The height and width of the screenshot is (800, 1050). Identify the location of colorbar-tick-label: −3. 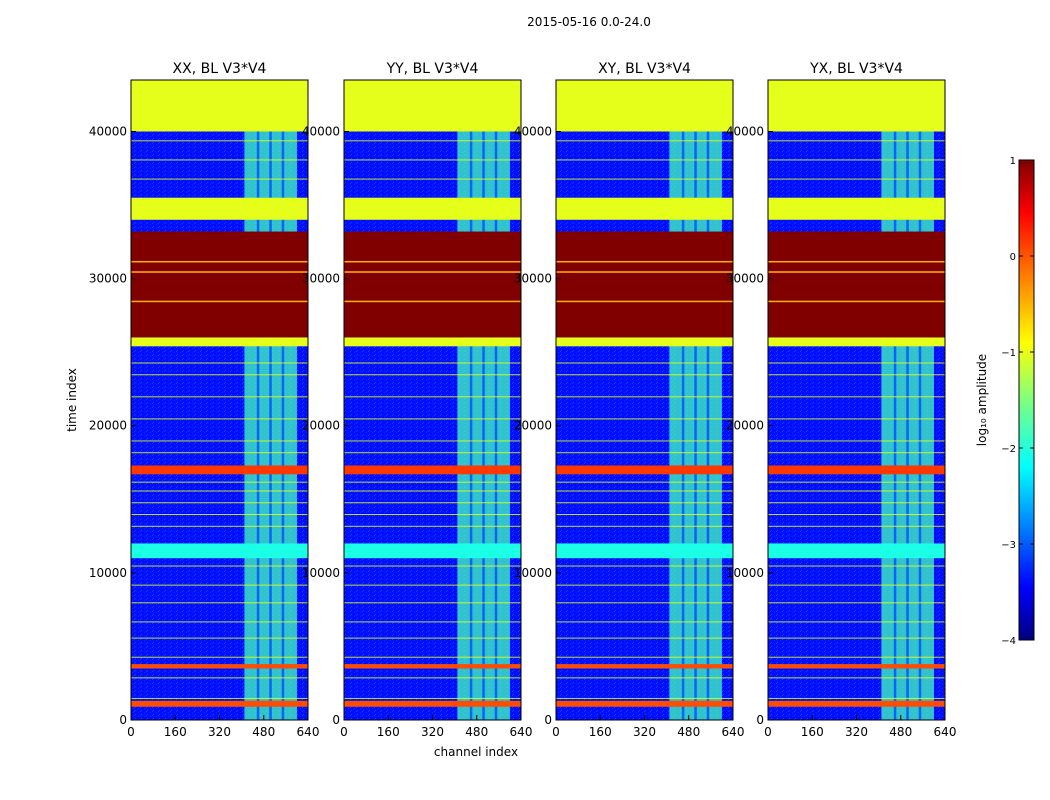
(1008, 545).